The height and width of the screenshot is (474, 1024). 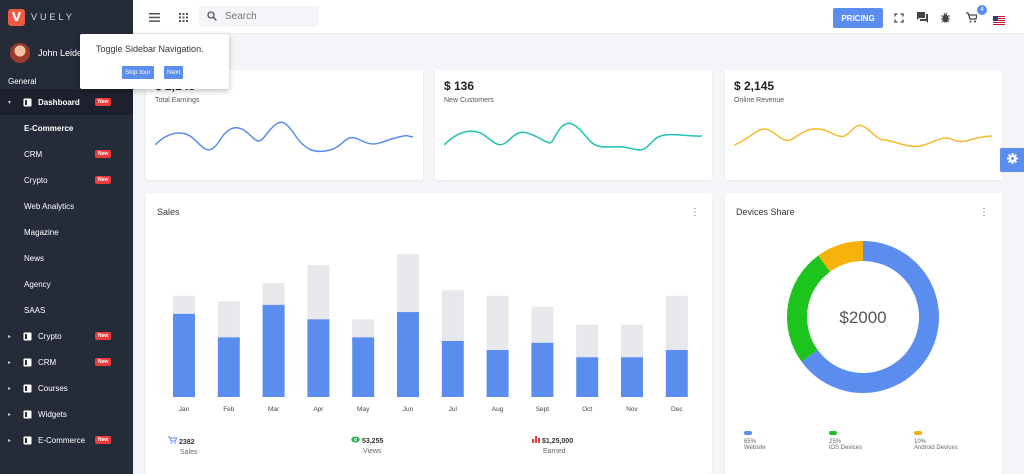 I want to click on crypto-icon, so click(x=27, y=336).